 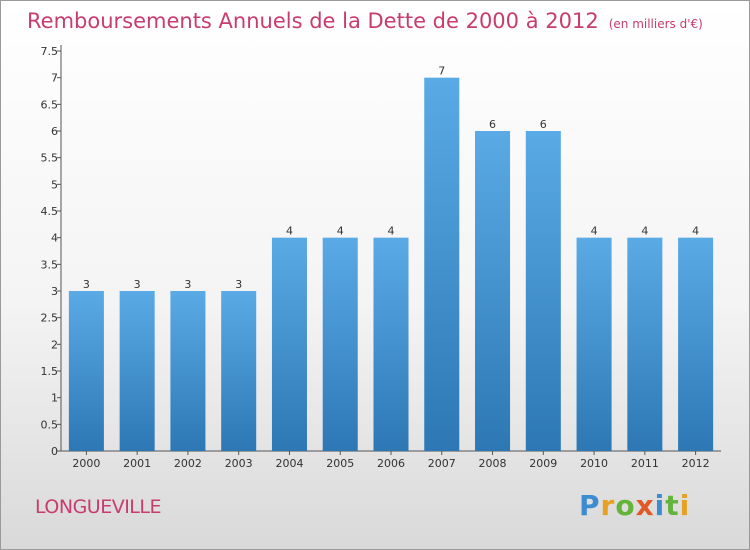 I want to click on x-tick-label: 2007, so click(x=442, y=463).